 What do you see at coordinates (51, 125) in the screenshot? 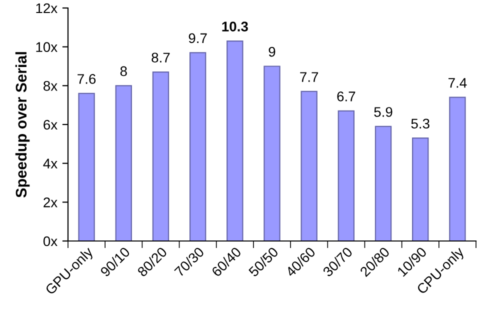
I see `y-tick-label: 6x` at bounding box center [51, 125].